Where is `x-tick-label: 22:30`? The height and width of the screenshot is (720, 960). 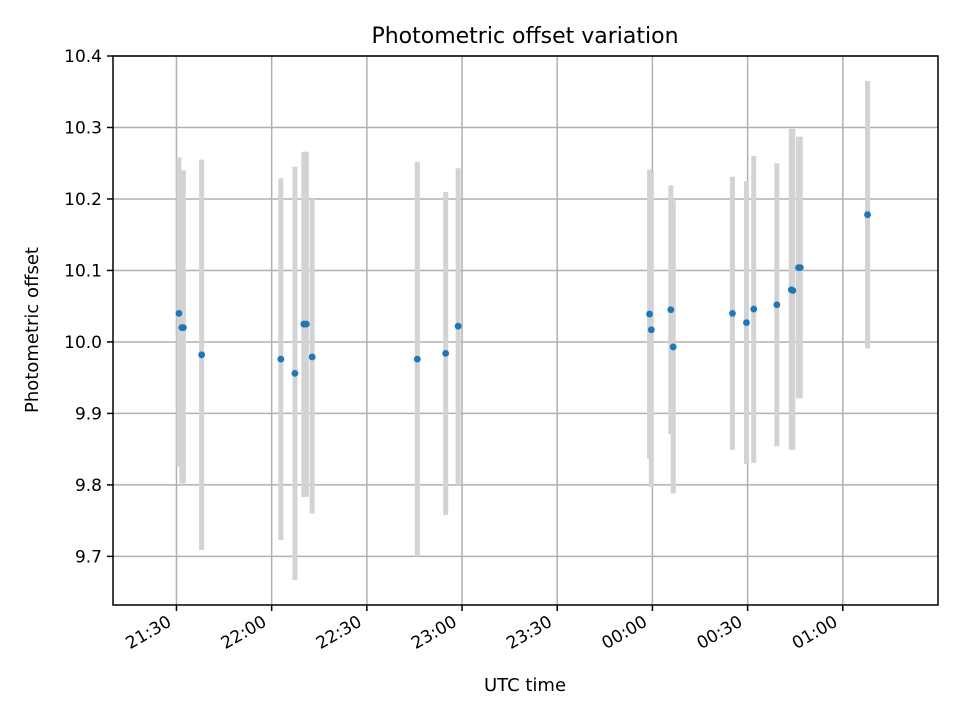 x-tick-label: 22:30 is located at coordinates (339, 633).